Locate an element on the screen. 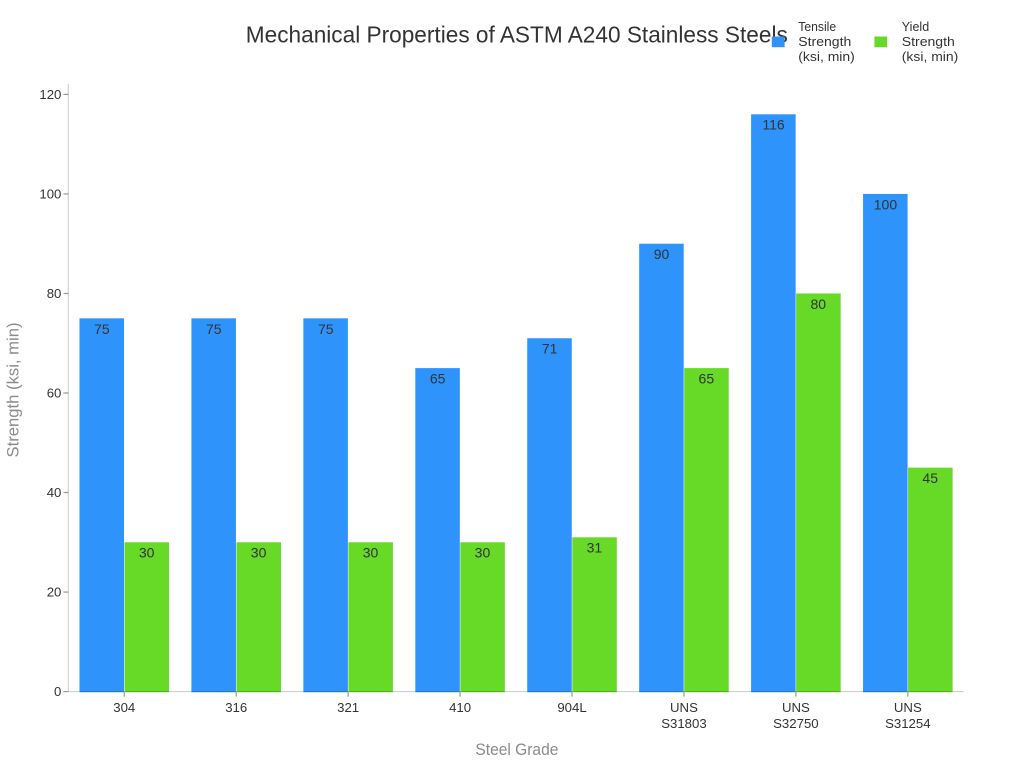  svg-text: 904L is located at coordinates (571, 707).